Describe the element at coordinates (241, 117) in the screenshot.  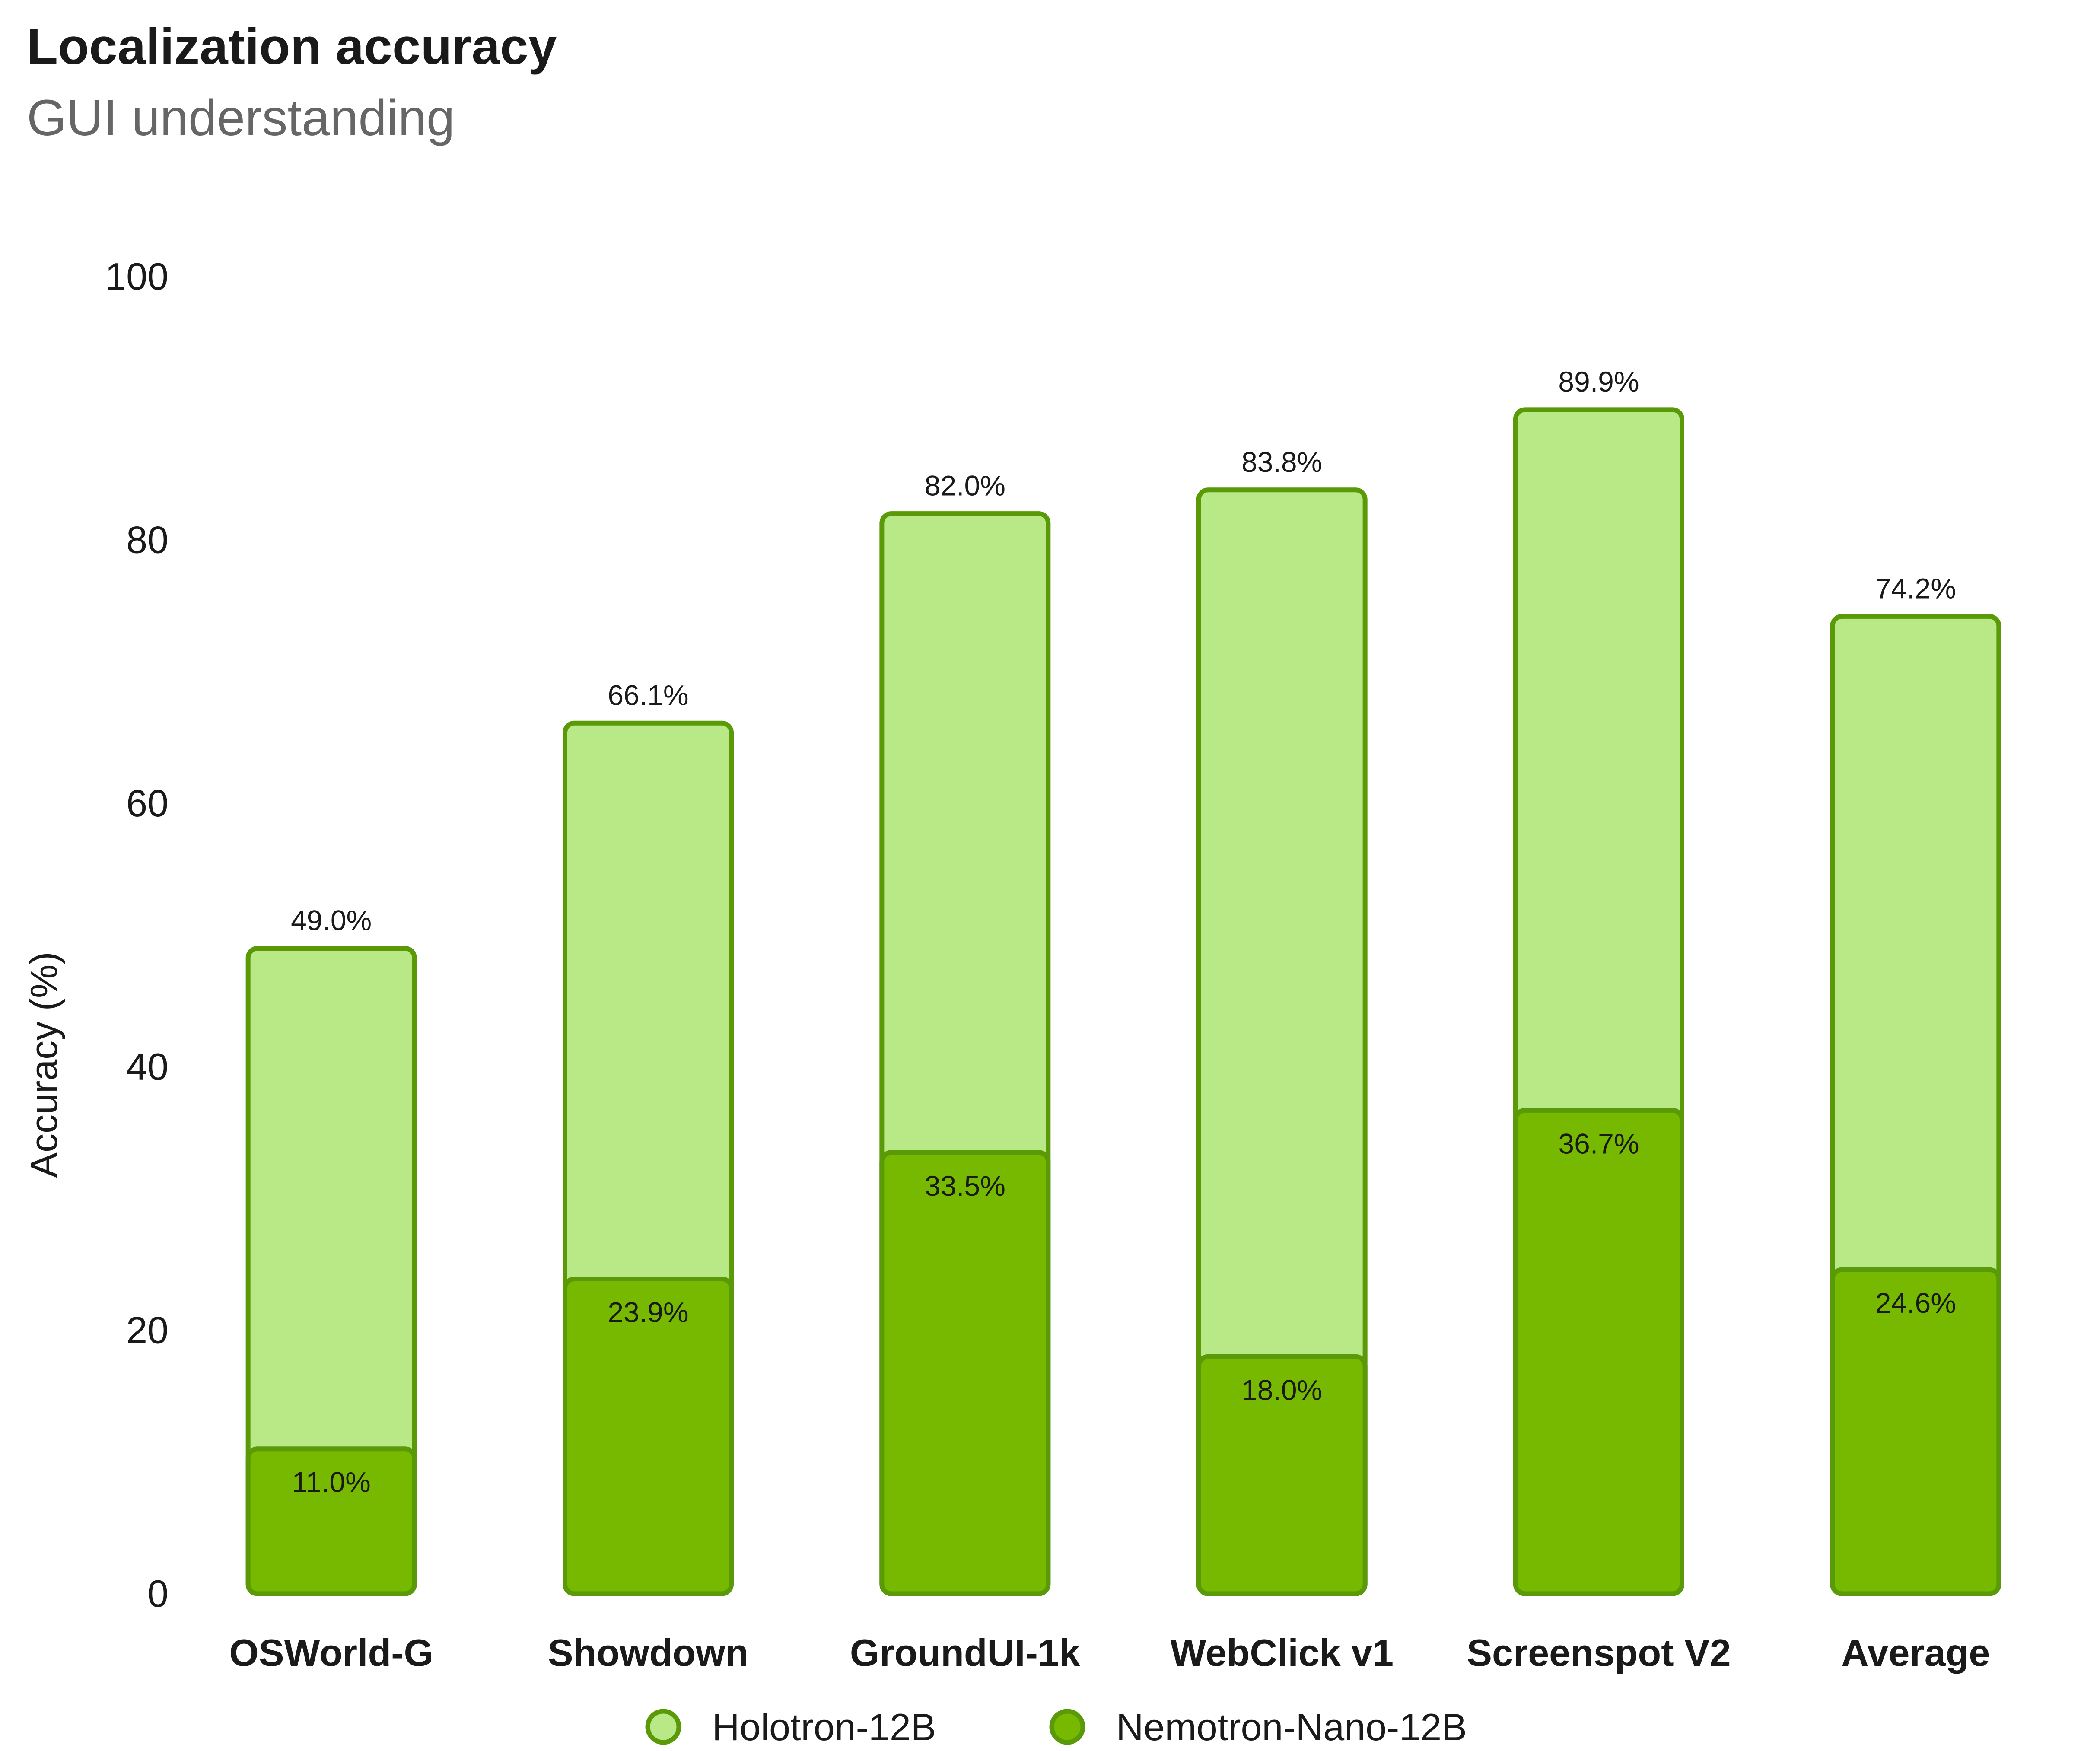
I see `chart-subtitle: GUI understanding` at that location.